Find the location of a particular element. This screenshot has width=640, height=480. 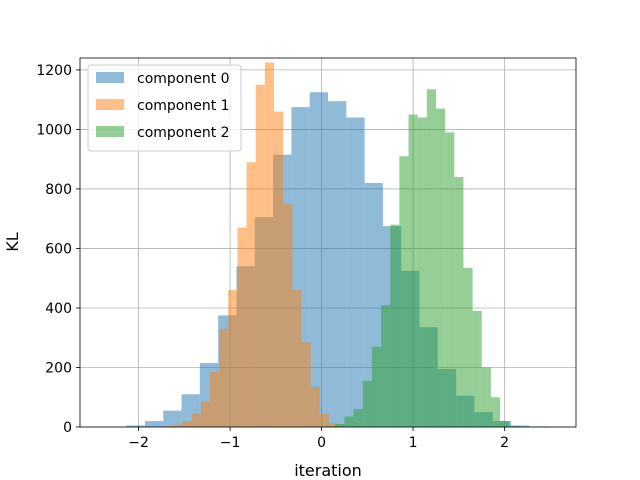

x-axis-ticks: −2 −1 0 1 2 is located at coordinates (318, 439).